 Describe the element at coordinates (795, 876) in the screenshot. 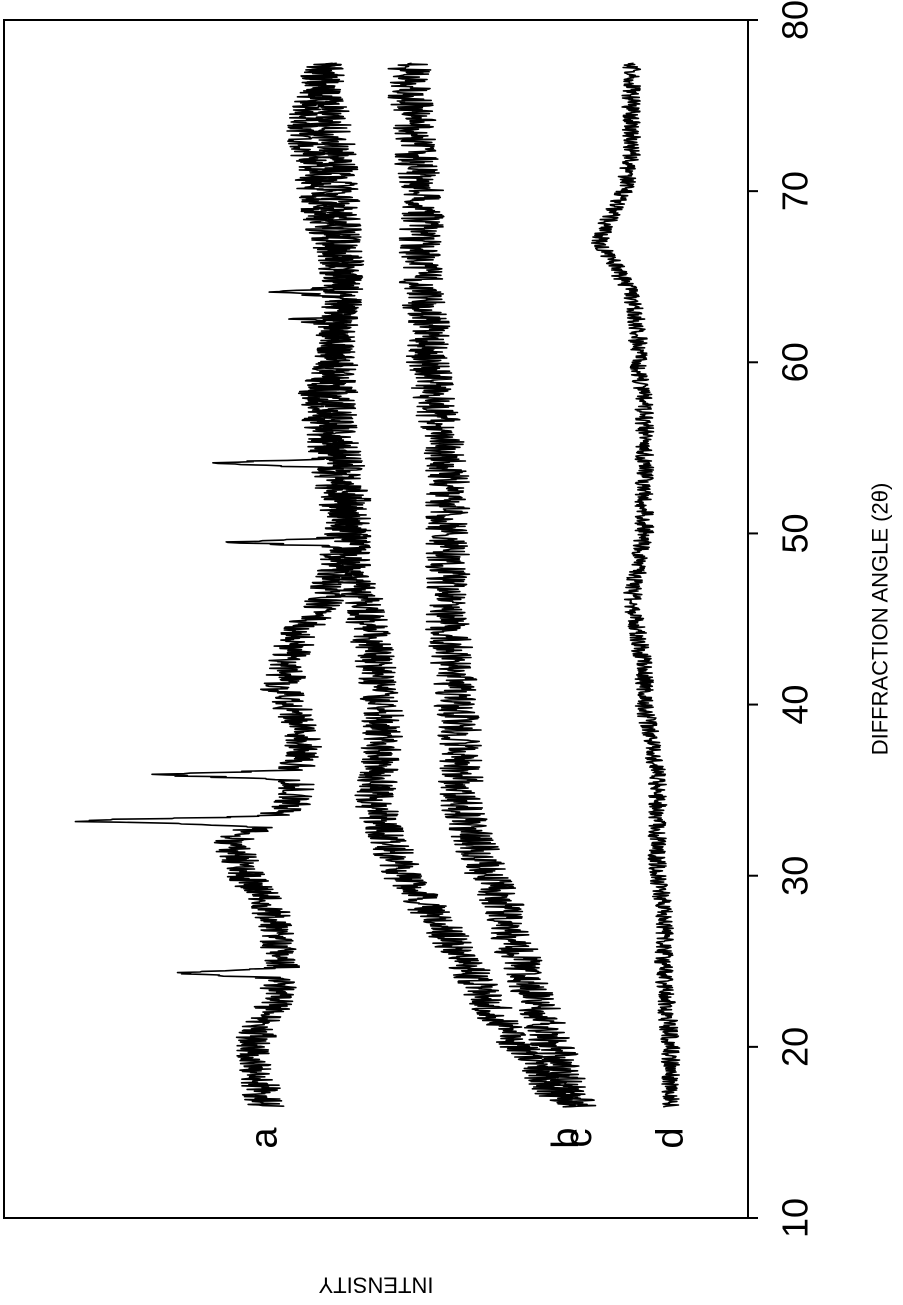

I see `x-tick-label: 30` at that location.